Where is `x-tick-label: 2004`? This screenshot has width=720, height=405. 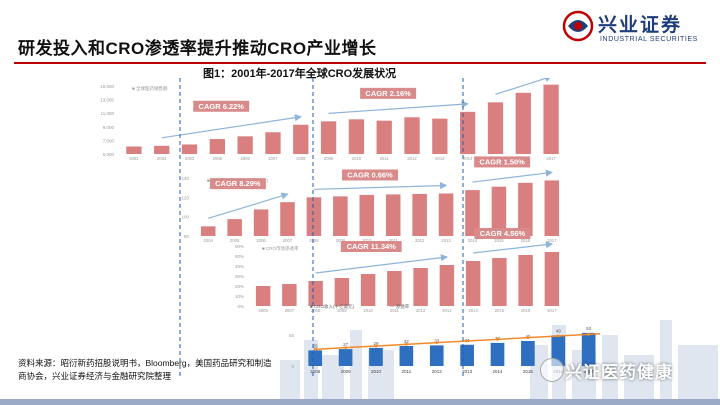 x-tick-label: 2004 is located at coordinates (209, 240).